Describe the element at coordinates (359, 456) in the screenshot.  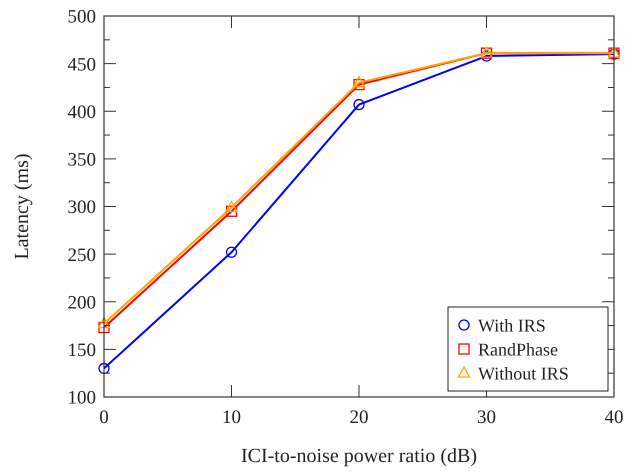
I see `x-axis-title: ICI-to-noise power ratio (dB)` at that location.